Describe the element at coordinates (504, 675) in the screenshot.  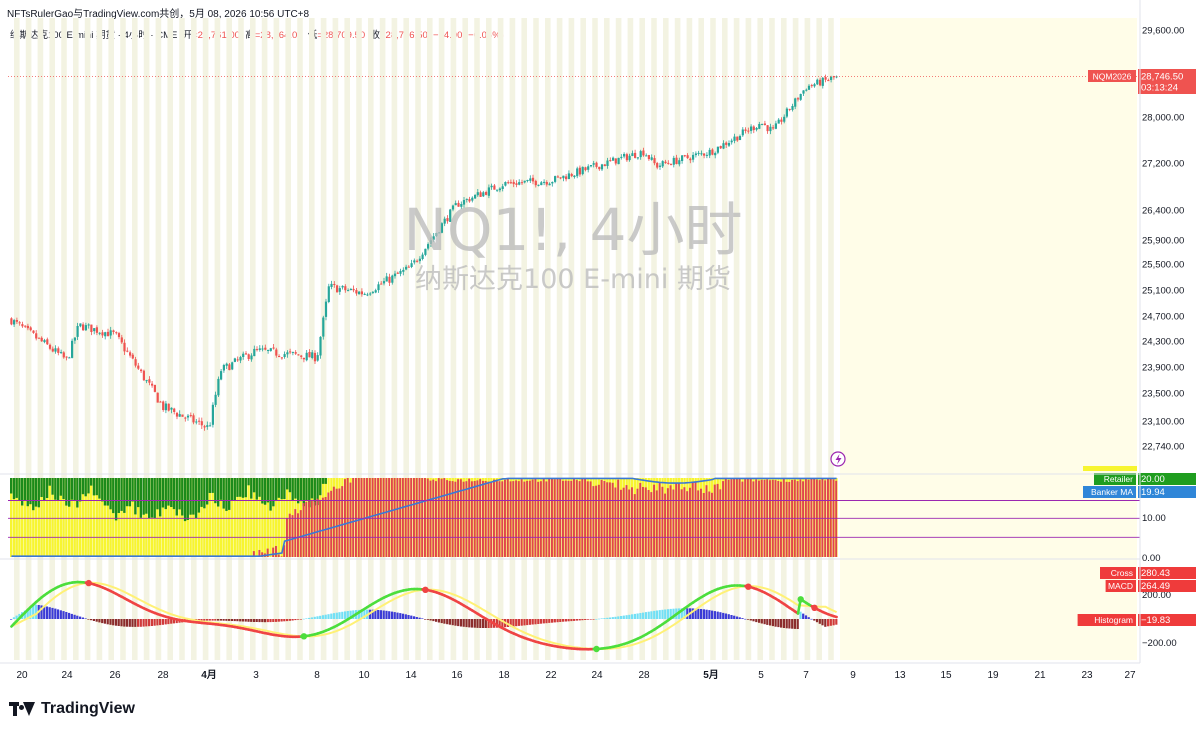
I see `time-tick-label: 18` at that location.